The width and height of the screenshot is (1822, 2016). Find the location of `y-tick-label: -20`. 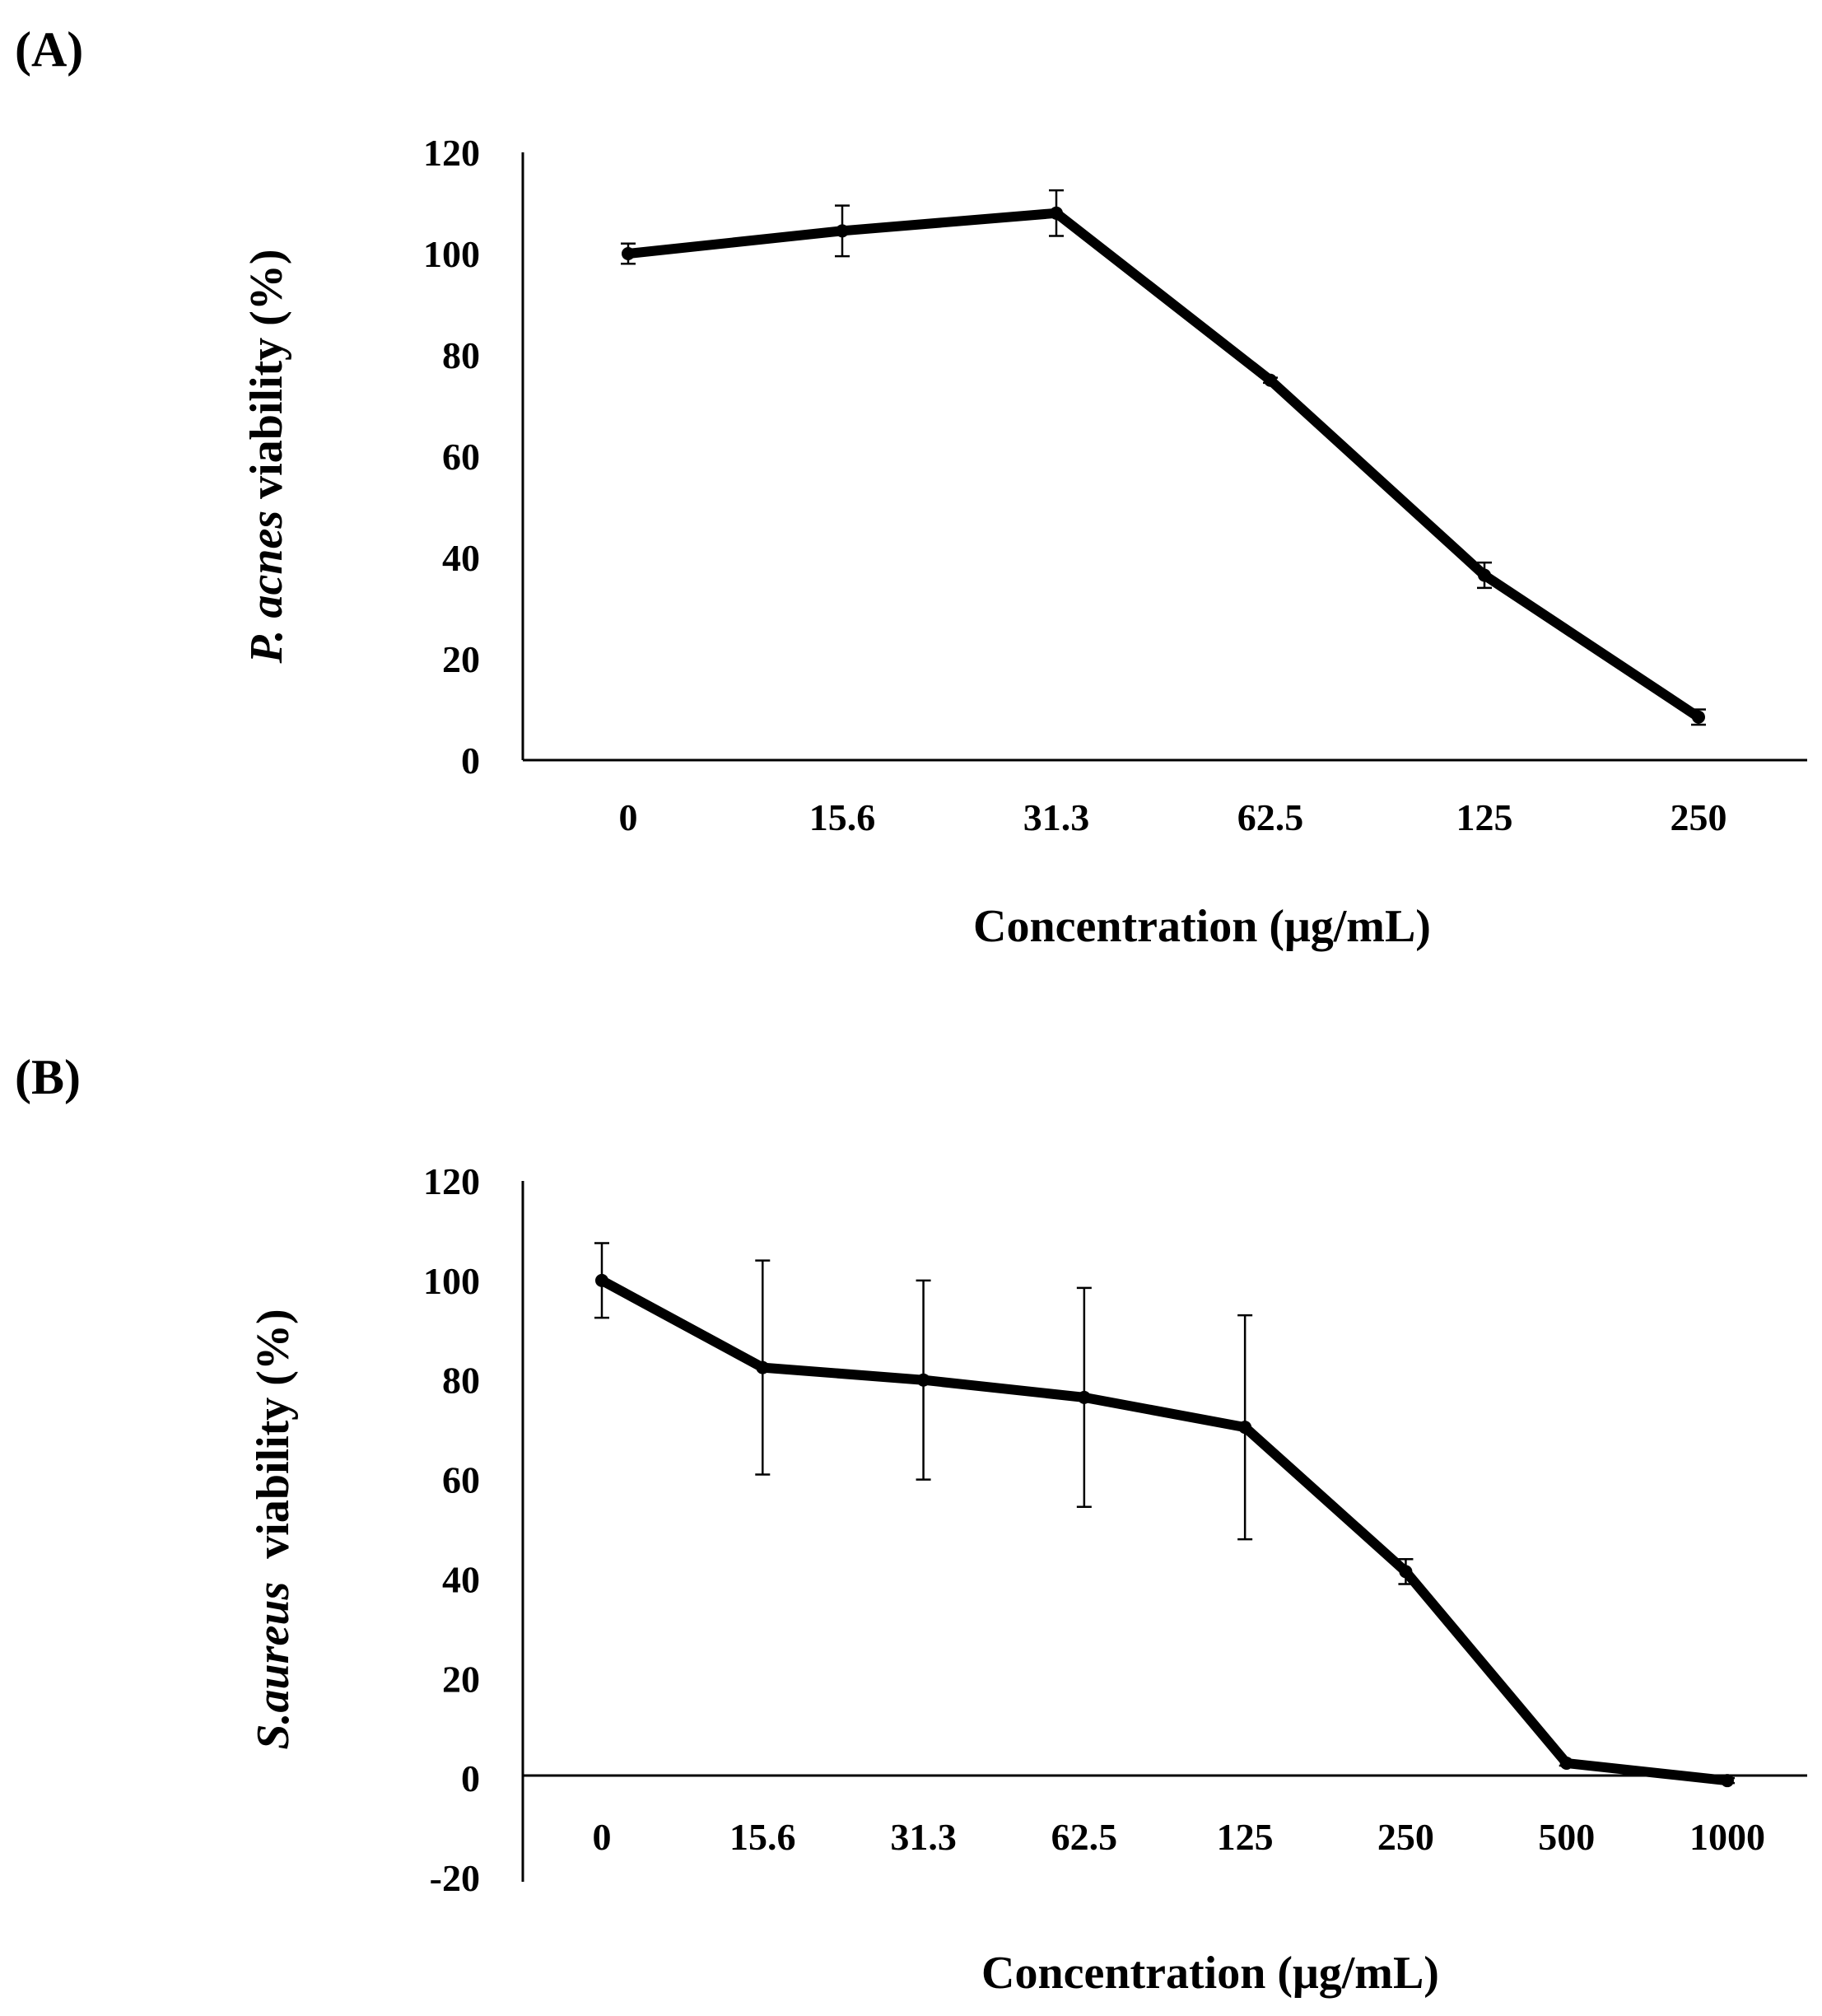

y-tick-label: -20 is located at coordinates (455, 1878).